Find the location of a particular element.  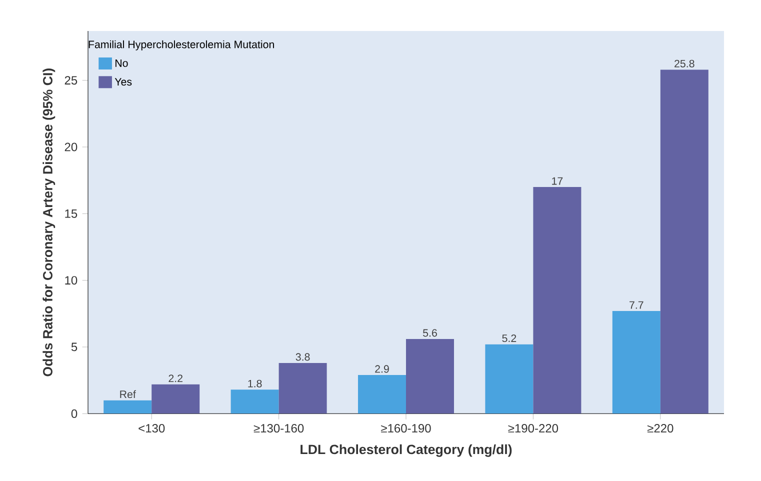

data-label: 25.8 is located at coordinates (684, 64).